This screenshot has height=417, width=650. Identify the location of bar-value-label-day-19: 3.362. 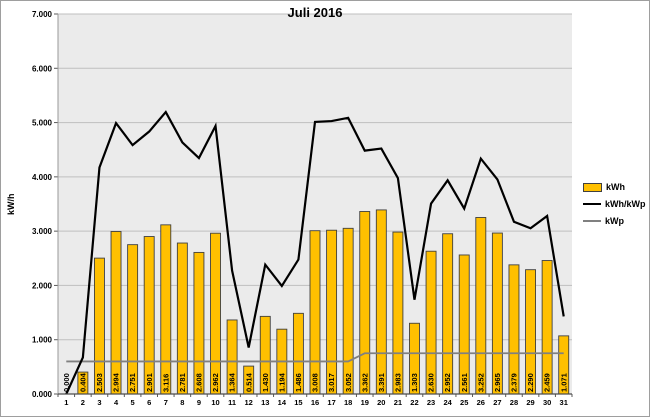
(364, 382).